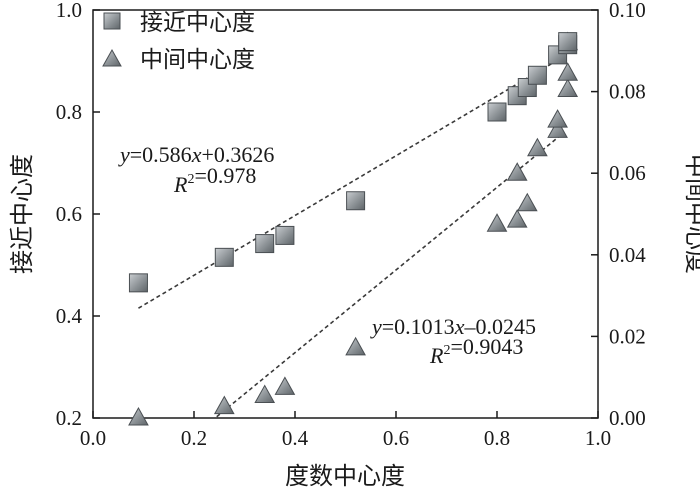 Image resolution: width=700 pixels, height=494 pixels. What do you see at coordinates (69, 316) in the screenshot?
I see `y-left-tick-label: 0.4` at bounding box center [69, 316].